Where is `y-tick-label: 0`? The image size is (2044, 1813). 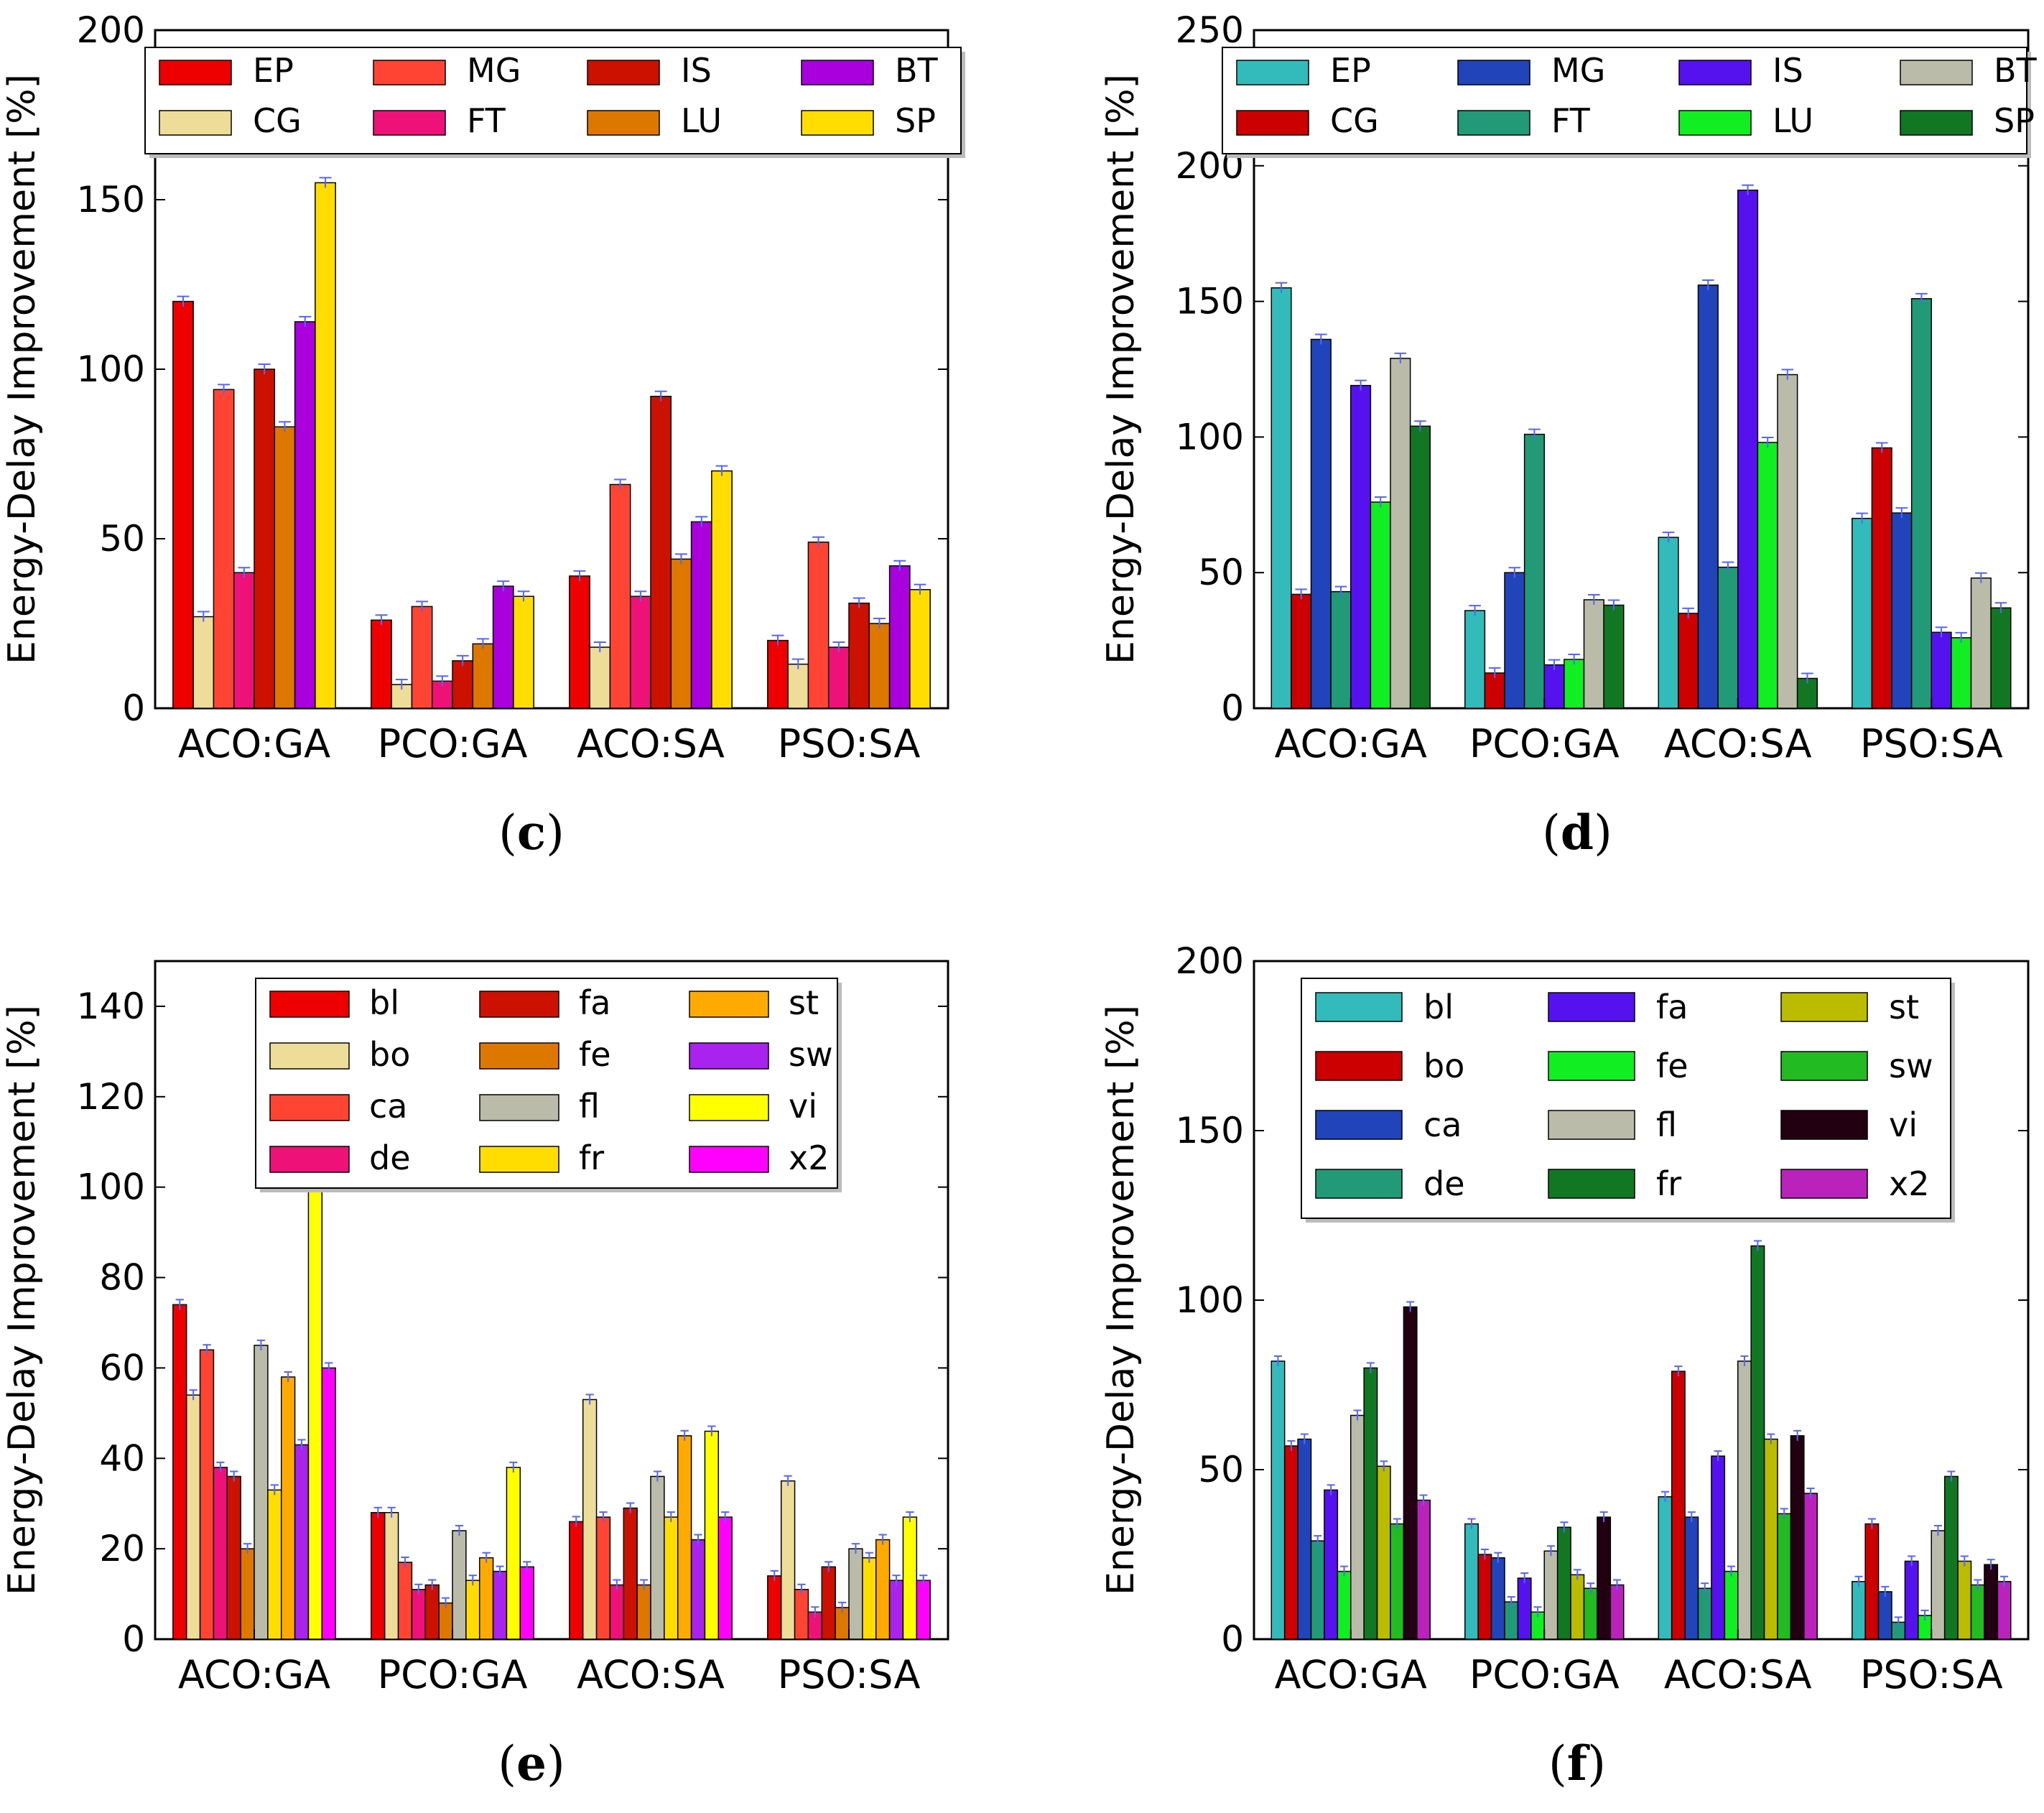
y-tick-label: 0 is located at coordinates (133, 1639).